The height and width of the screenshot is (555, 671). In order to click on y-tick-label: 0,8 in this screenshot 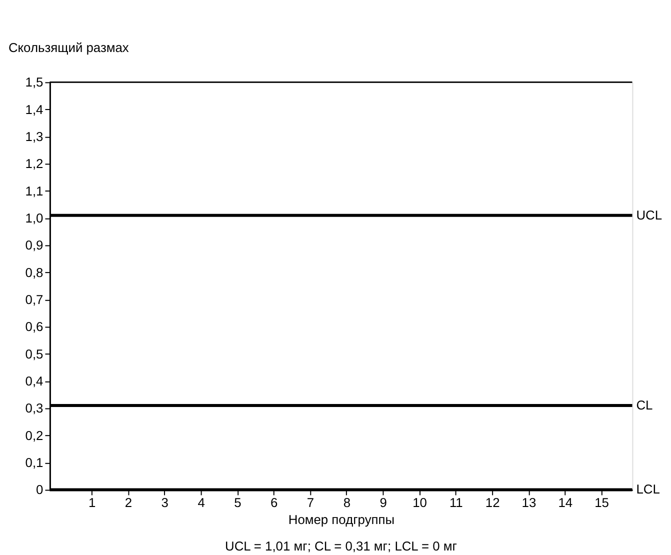, I will do `click(34, 272)`.